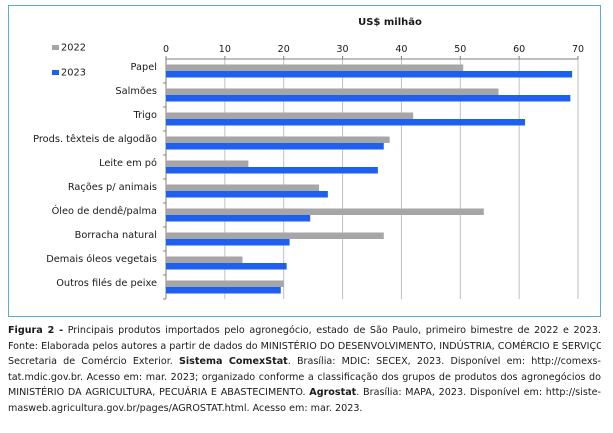 The height and width of the screenshot is (433, 613). Describe the element at coordinates (284, 49) in the screenshot. I see `x-tick-label: 20` at that location.